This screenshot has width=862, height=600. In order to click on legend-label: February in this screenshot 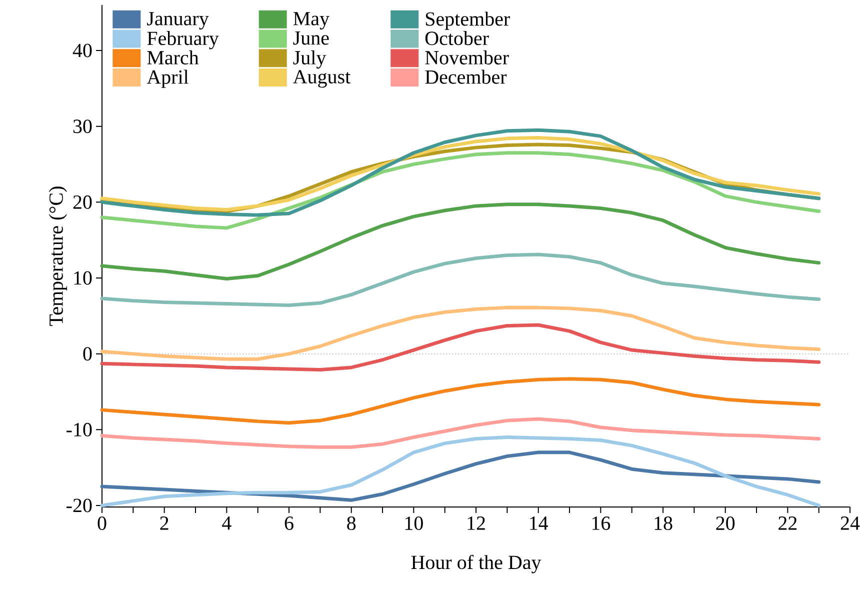, I will do `click(183, 40)`.